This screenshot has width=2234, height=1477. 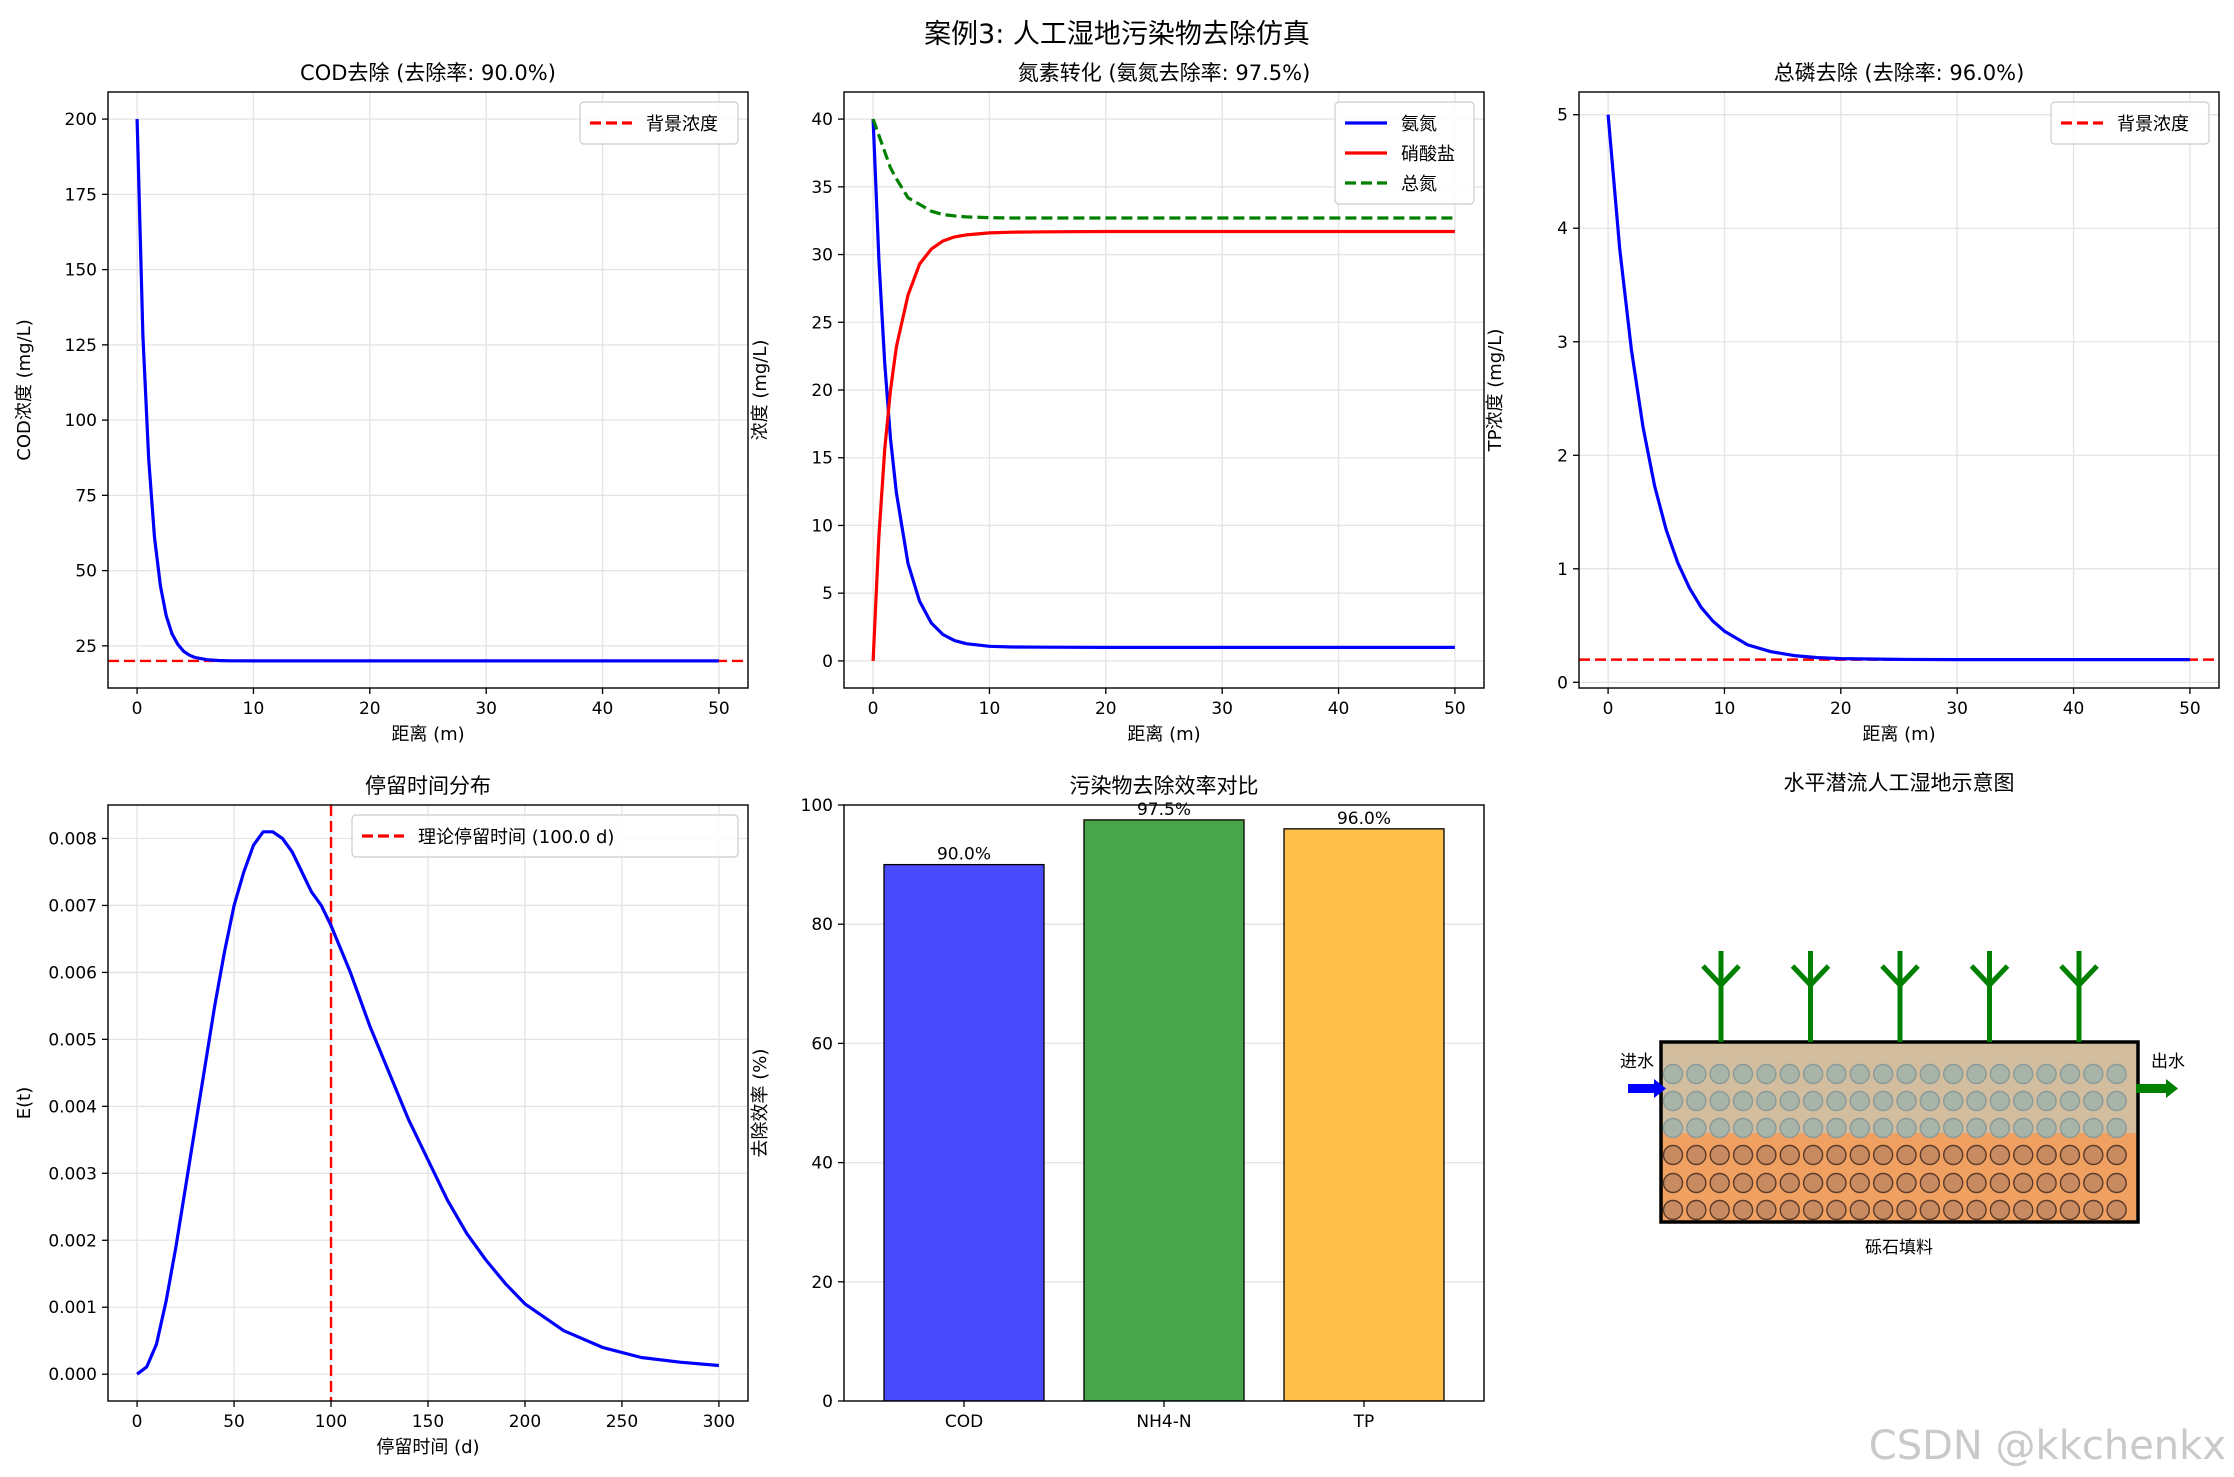 I want to click on y-tick-label: 125, so click(x=81, y=346).